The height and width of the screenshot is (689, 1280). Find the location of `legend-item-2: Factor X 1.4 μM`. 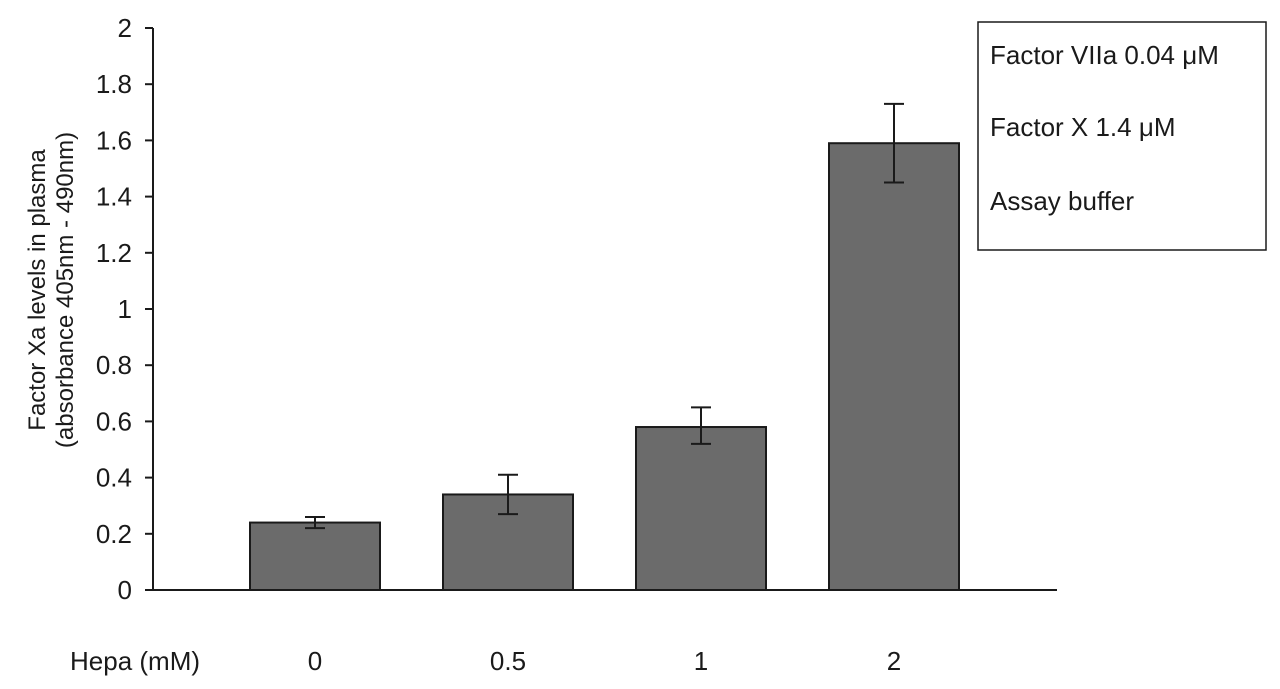

legend-item-2: Factor X 1.4 μM is located at coordinates (1082, 127).